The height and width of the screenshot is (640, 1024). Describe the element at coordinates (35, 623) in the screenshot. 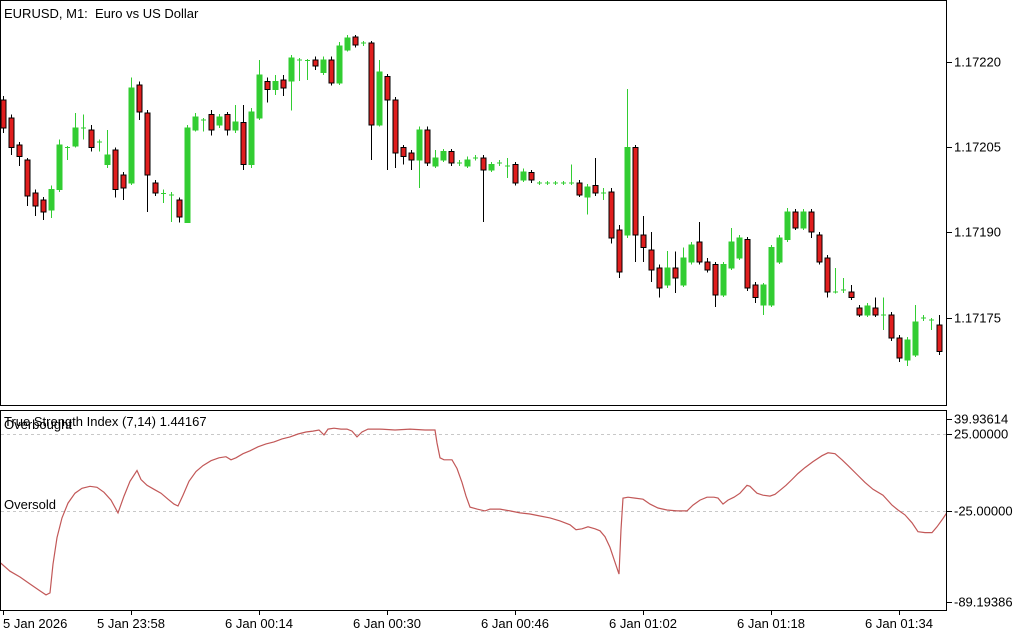

I see `time-axis-label: 5 Jan 2026` at that location.